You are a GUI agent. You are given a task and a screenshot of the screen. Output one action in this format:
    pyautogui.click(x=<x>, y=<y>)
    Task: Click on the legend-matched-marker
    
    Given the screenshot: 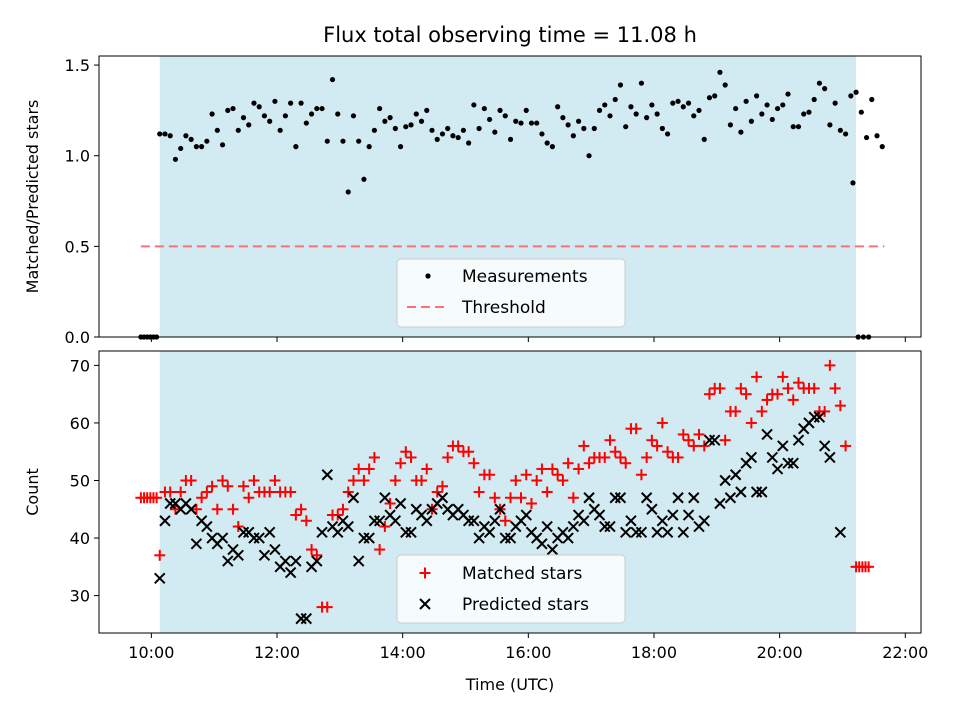 What is the action you would take?
    pyautogui.click(x=425, y=573)
    